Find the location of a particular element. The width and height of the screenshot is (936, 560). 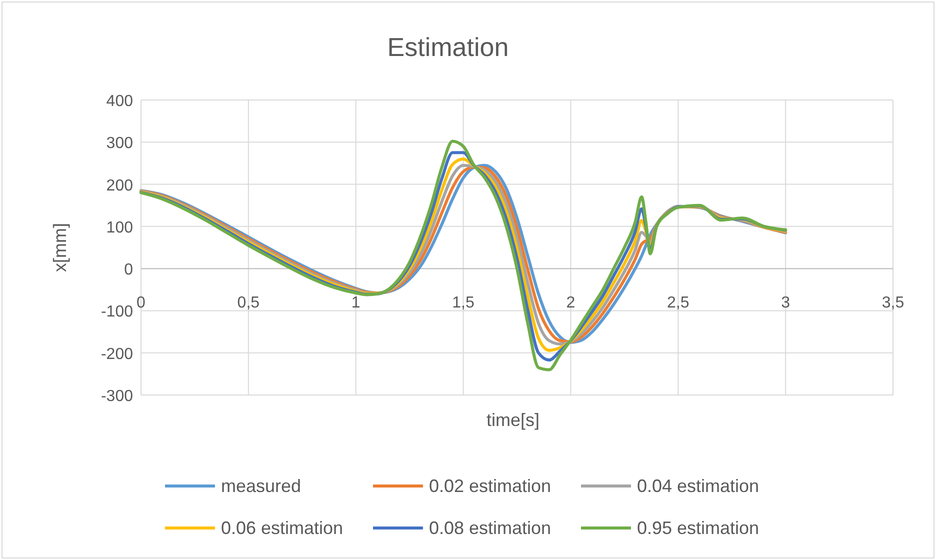

x-tick-label: 3 is located at coordinates (785, 303).